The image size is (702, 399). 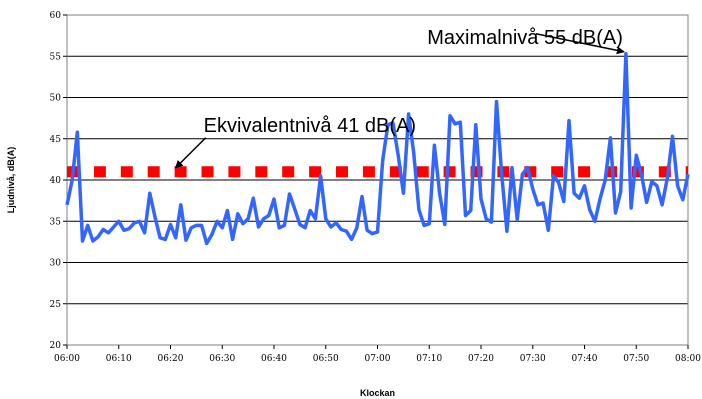 What do you see at coordinates (119, 359) in the screenshot?
I see `x-tick-label: 06:10` at bounding box center [119, 359].